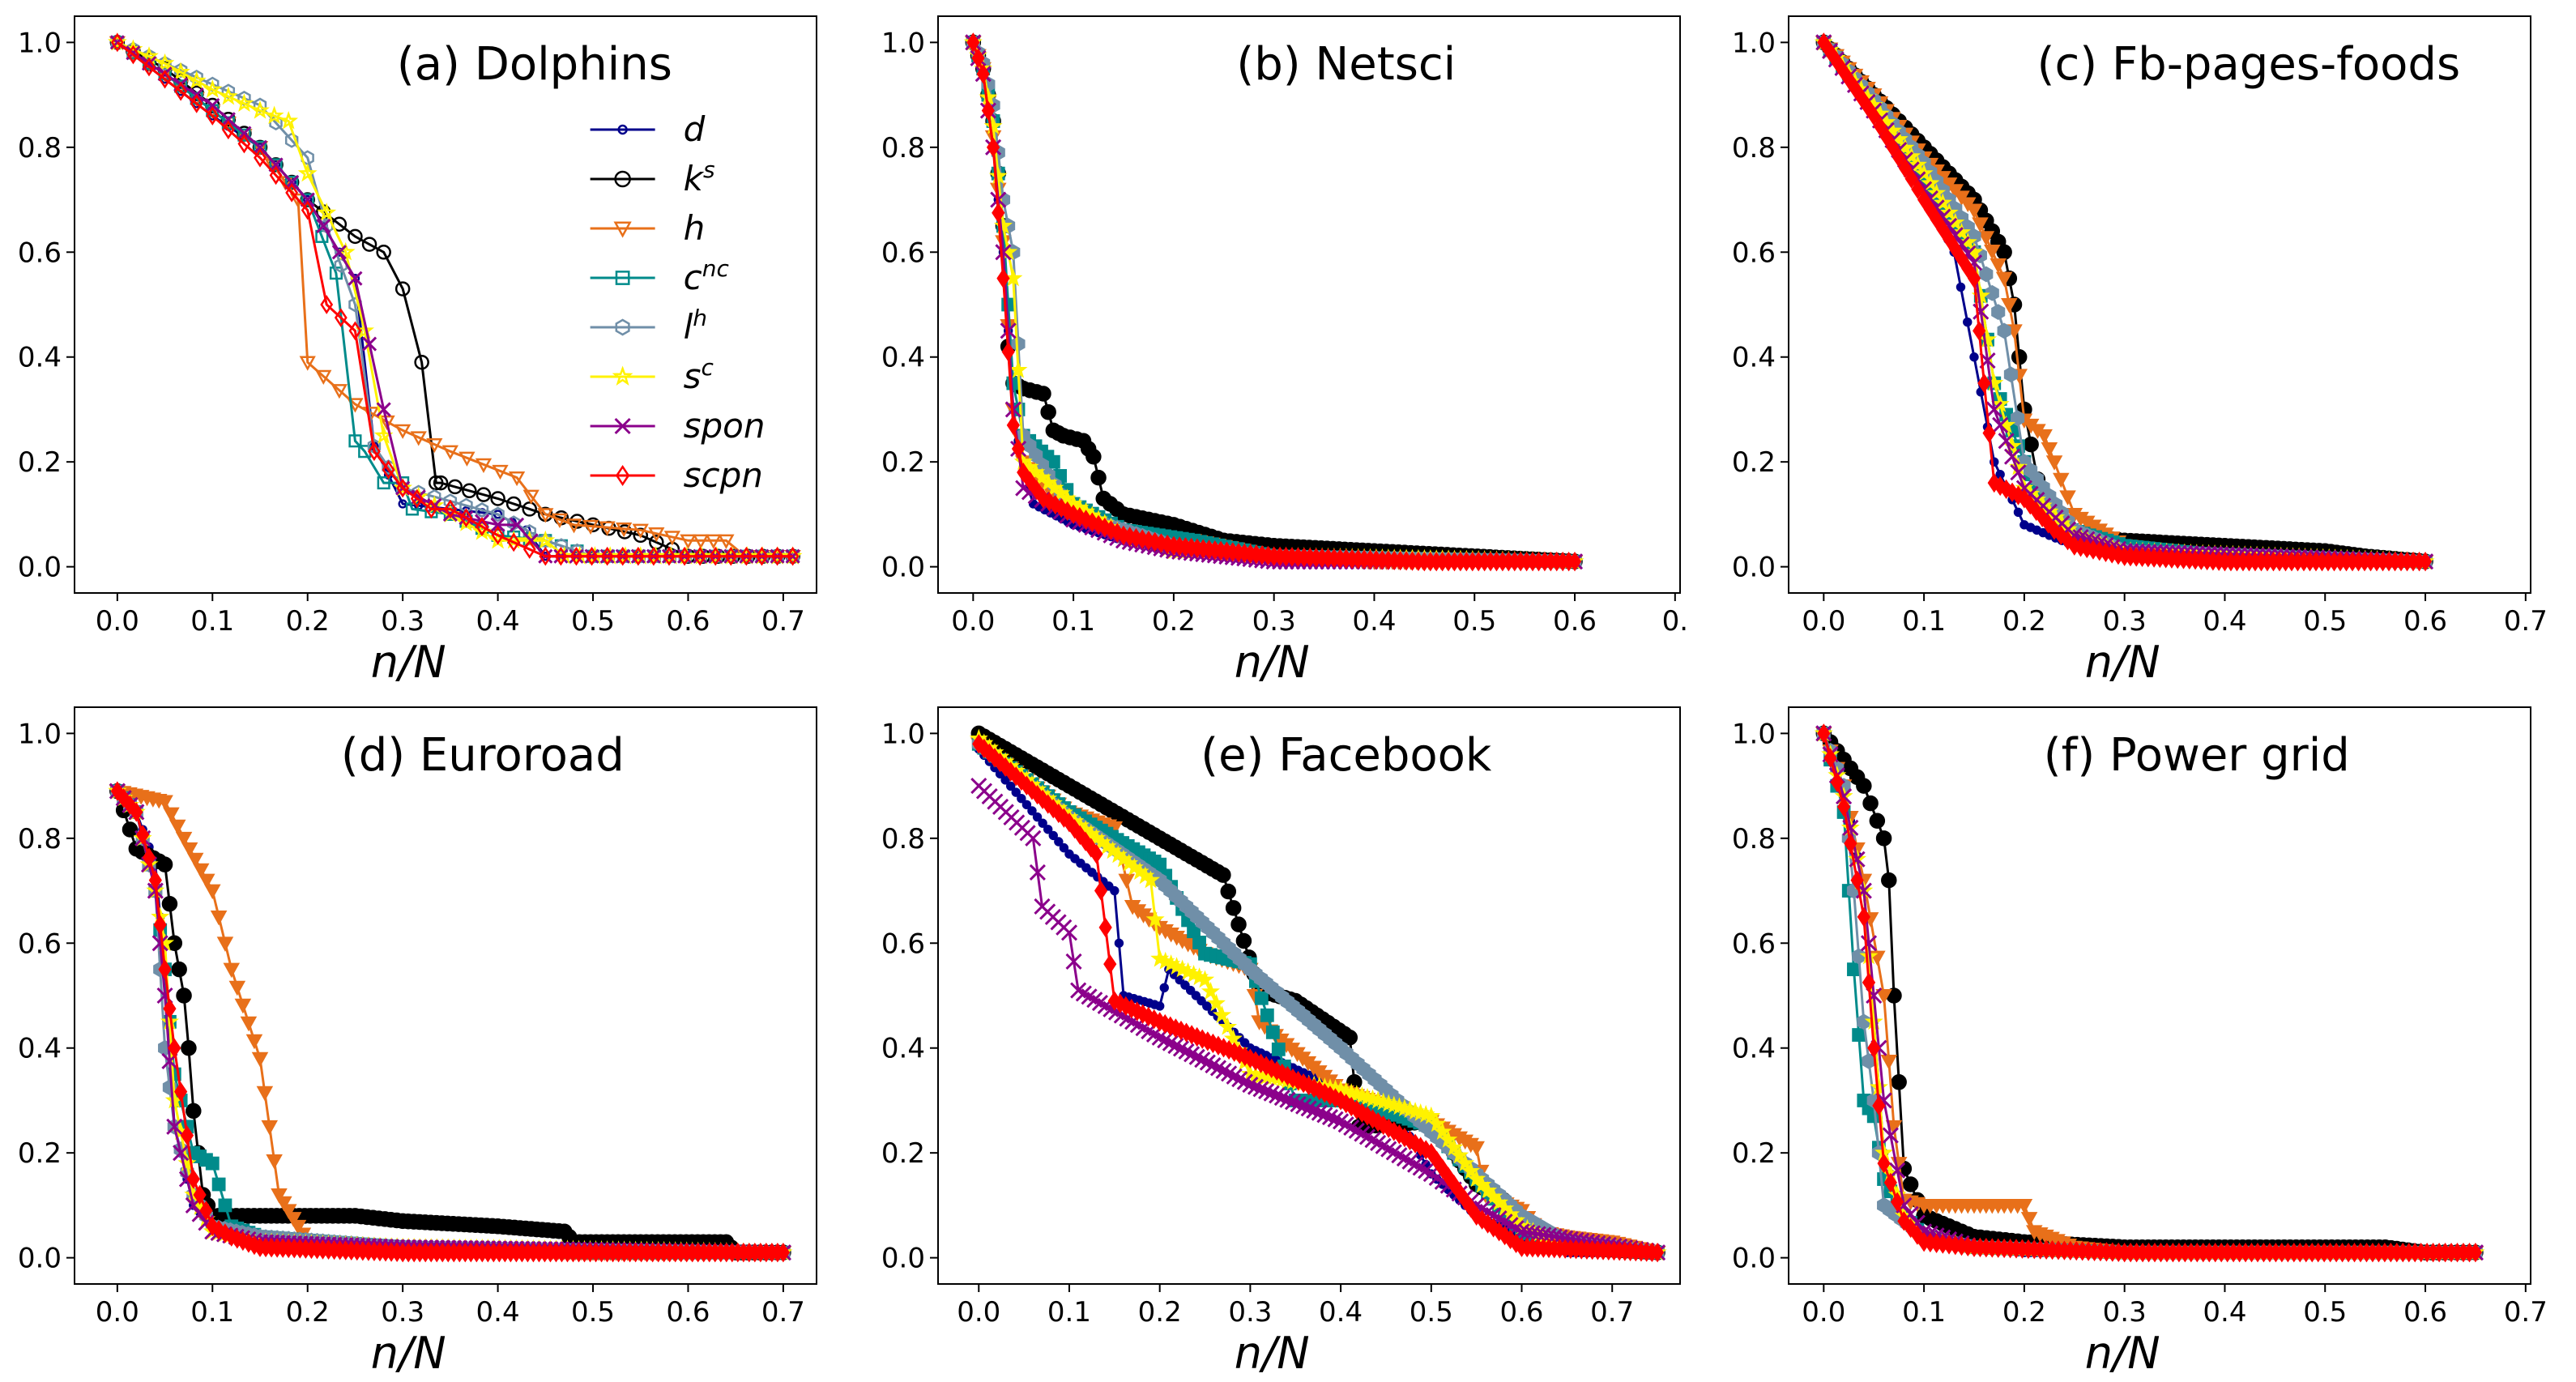 The width and height of the screenshot is (2576, 1382). Describe the element at coordinates (1160, 1313) in the screenshot. I see `x-tick-label: 0.2` at that location.